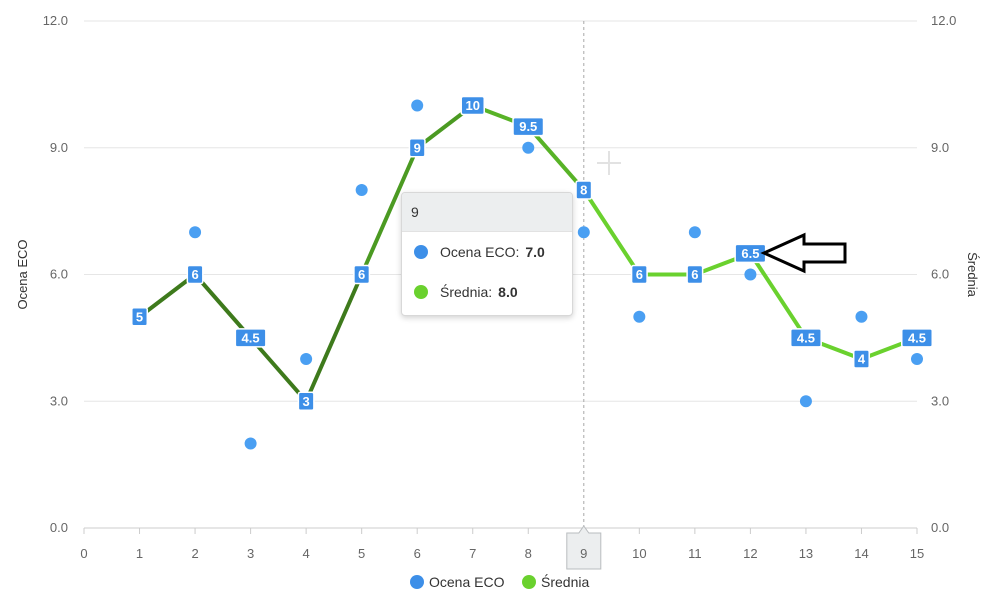 The height and width of the screenshot is (599, 998). What do you see at coordinates (421, 292) in the screenshot?
I see `tooltip-srednia-marker` at bounding box center [421, 292].